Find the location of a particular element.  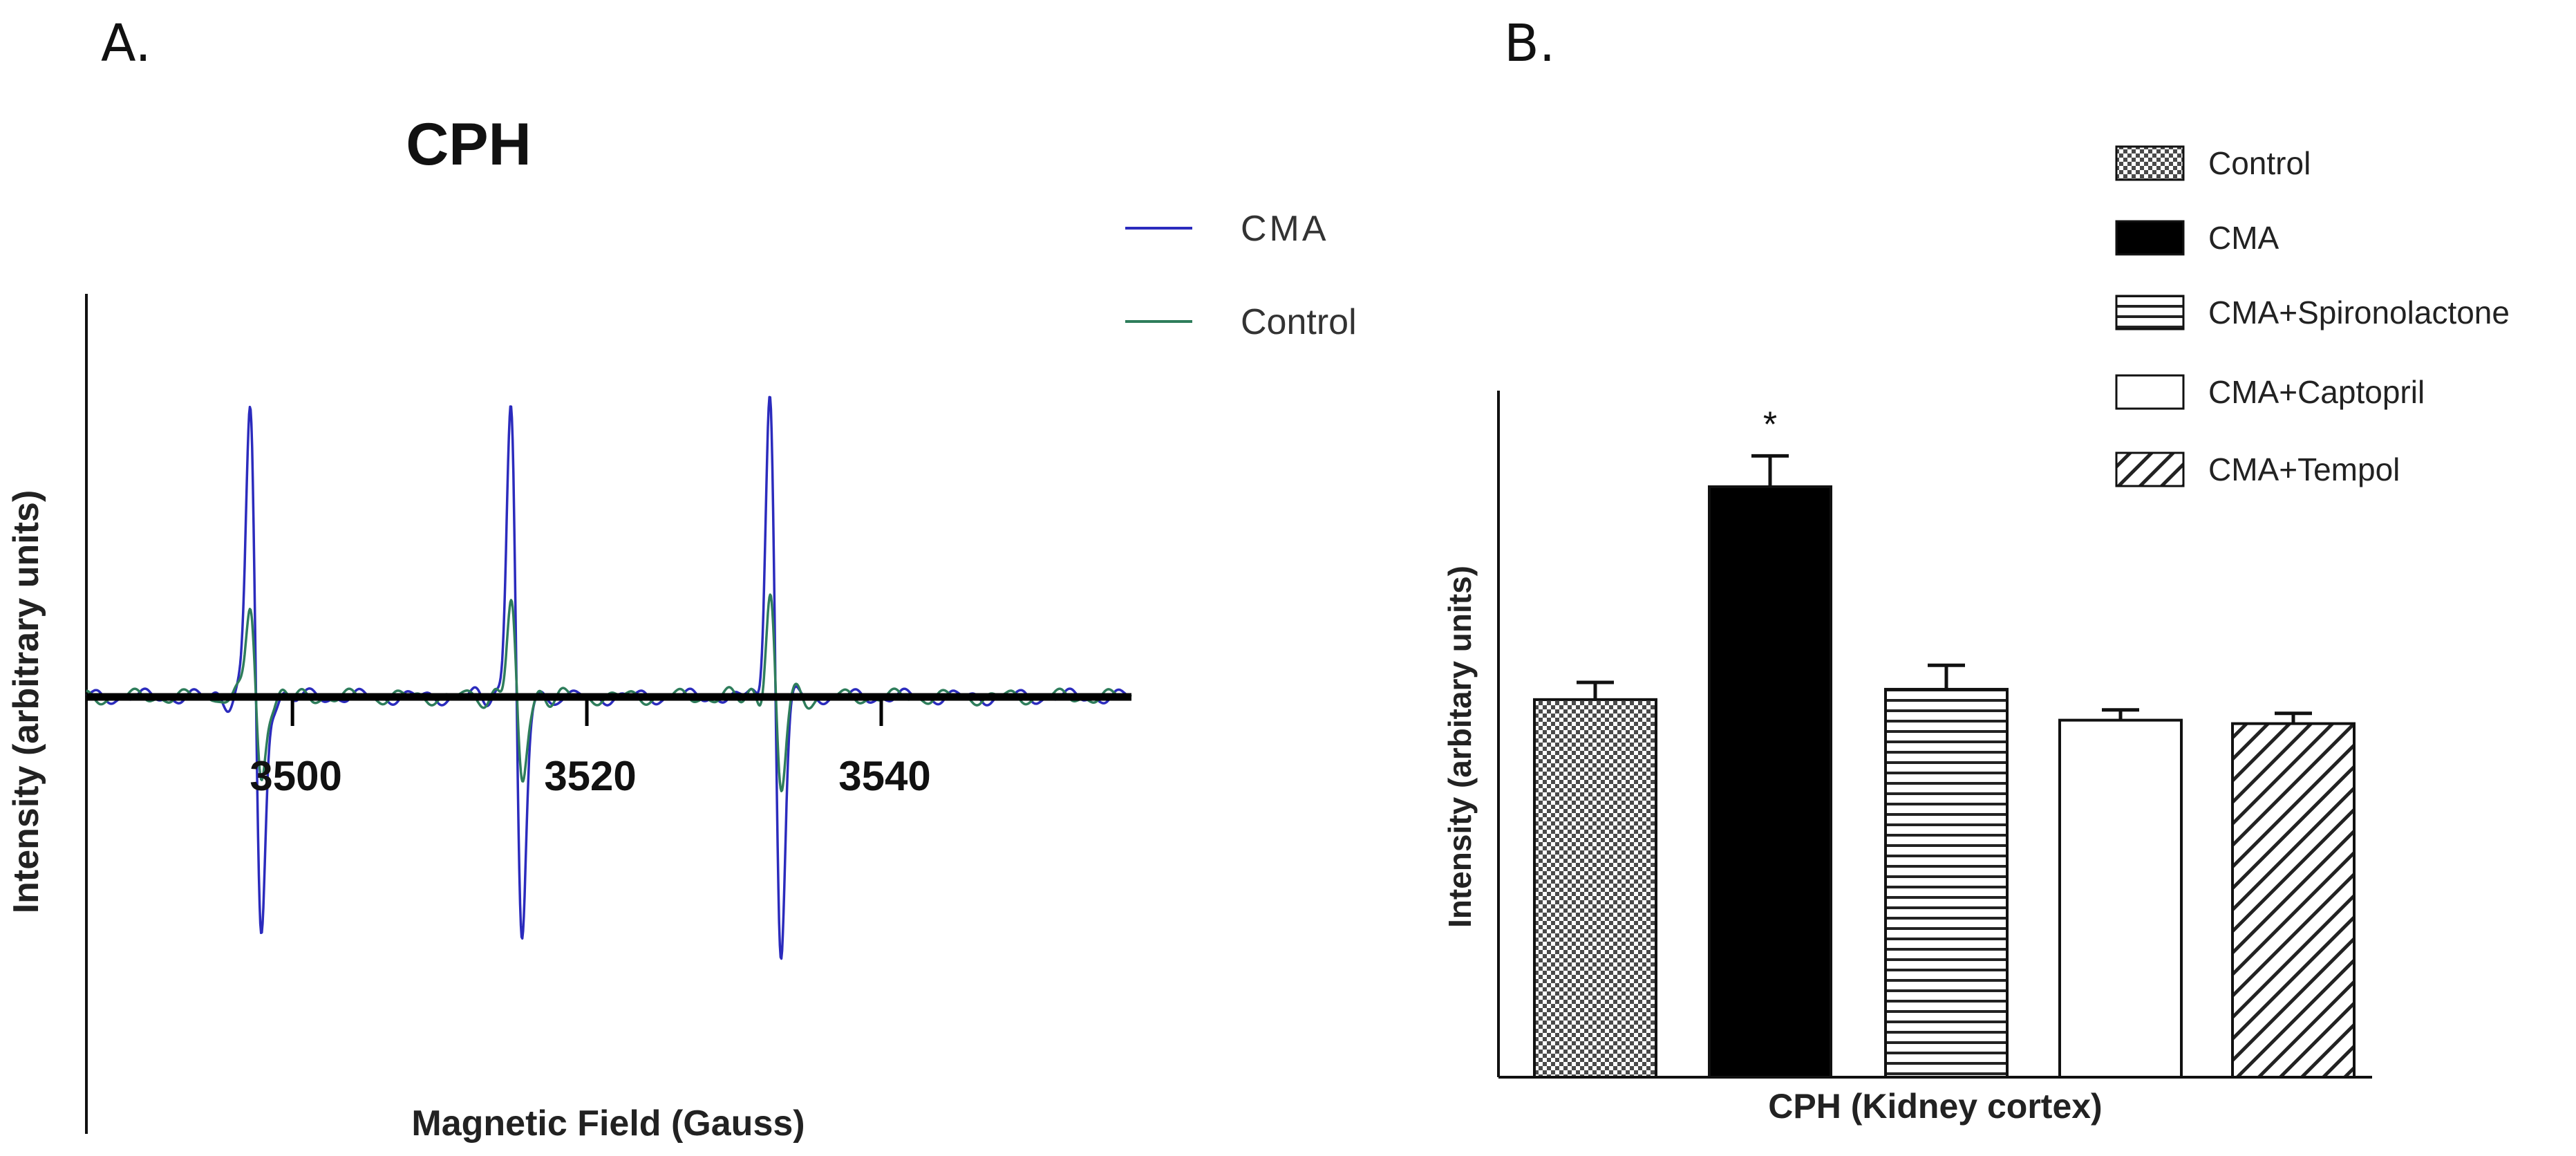

panel-b-letter: B. is located at coordinates (1530, 43).